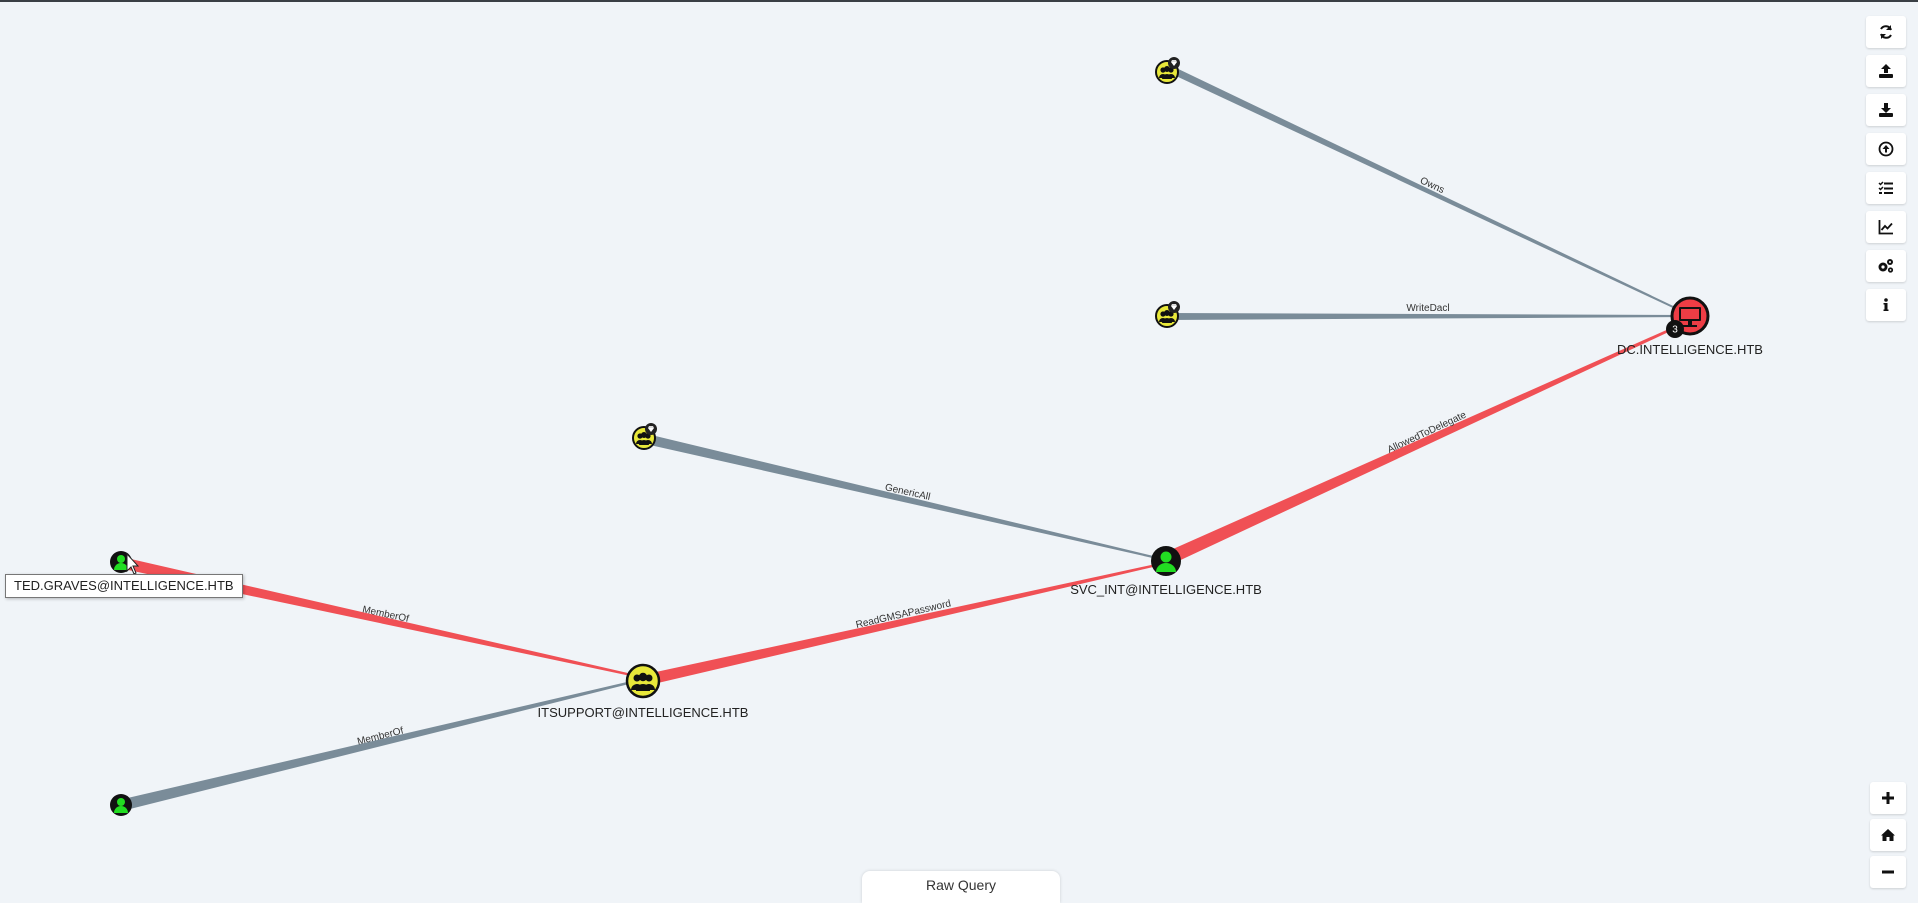 Image resolution: width=1918 pixels, height=903 pixels. I want to click on edge-writedacl, so click(1428, 316).